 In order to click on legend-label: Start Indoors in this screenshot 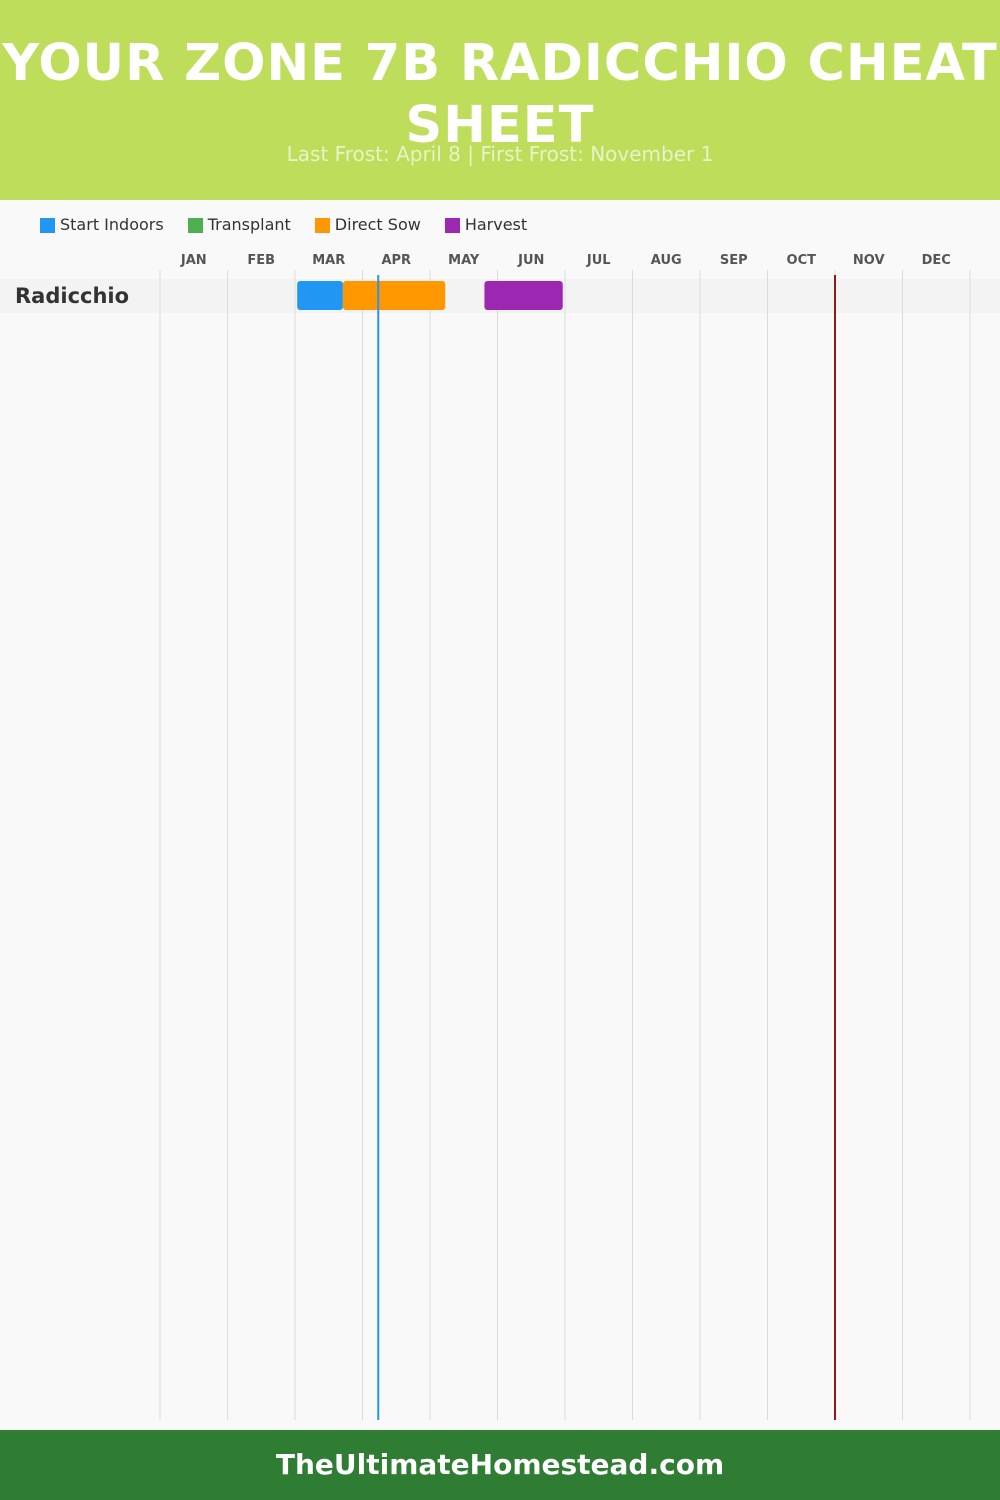, I will do `click(112, 224)`.